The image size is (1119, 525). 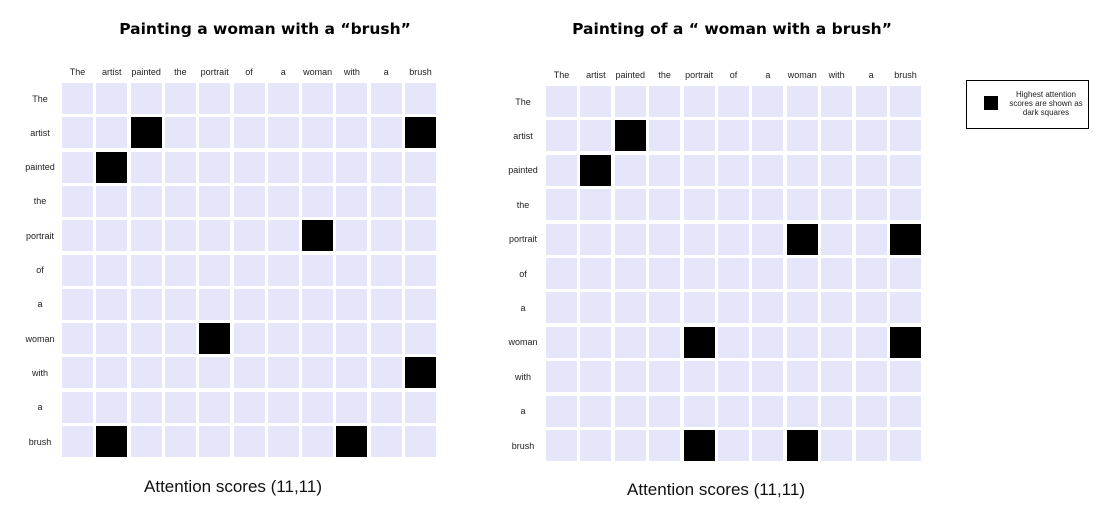 What do you see at coordinates (716, 489) in the screenshot?
I see `panel-caption: Attention scores (11,11)` at bounding box center [716, 489].